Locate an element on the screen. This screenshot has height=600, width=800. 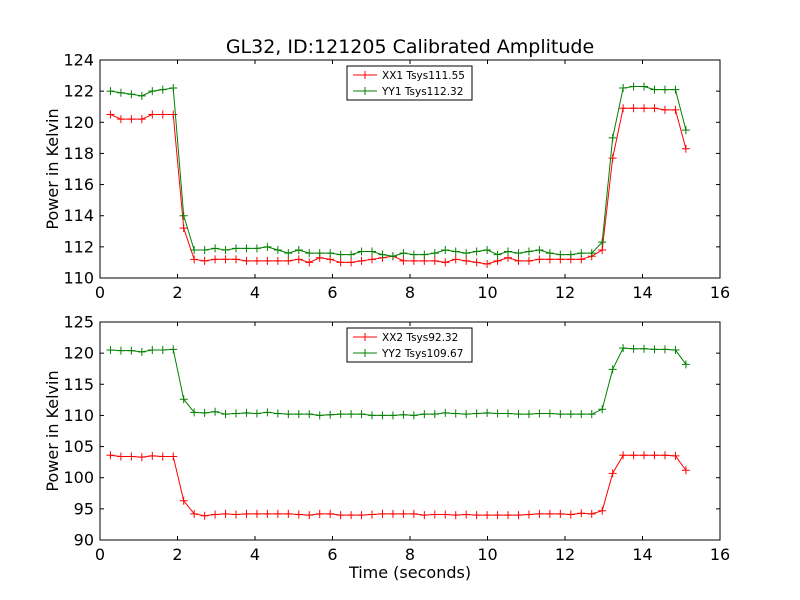
legend-0: XX1 Tsys111.55 YY1 Tsys112.32 is located at coordinates (409, 83).